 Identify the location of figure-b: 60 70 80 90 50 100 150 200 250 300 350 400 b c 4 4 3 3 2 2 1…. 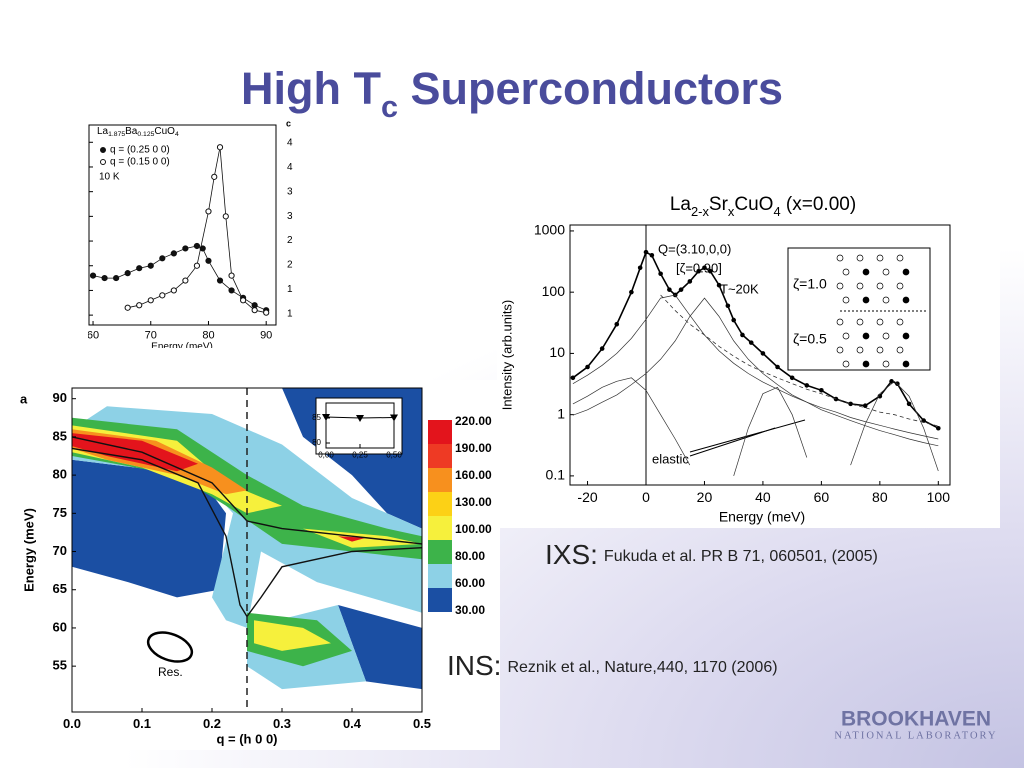
(179, 233).